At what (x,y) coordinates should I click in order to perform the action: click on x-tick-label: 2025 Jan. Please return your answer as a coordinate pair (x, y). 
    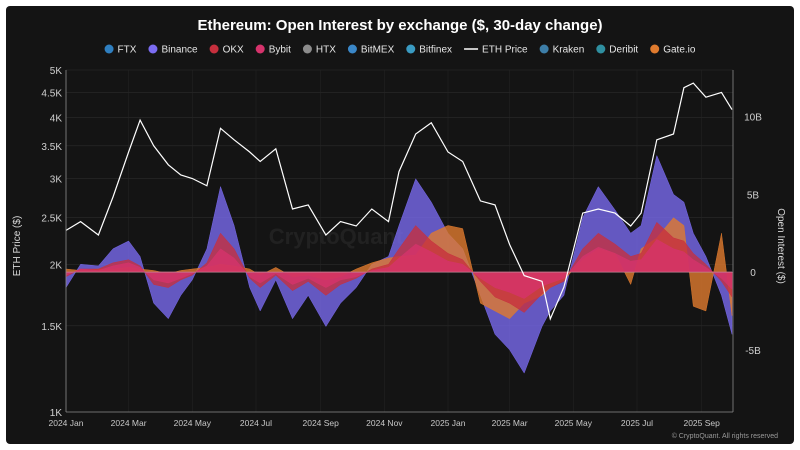
    Looking at the image, I should click on (448, 423).